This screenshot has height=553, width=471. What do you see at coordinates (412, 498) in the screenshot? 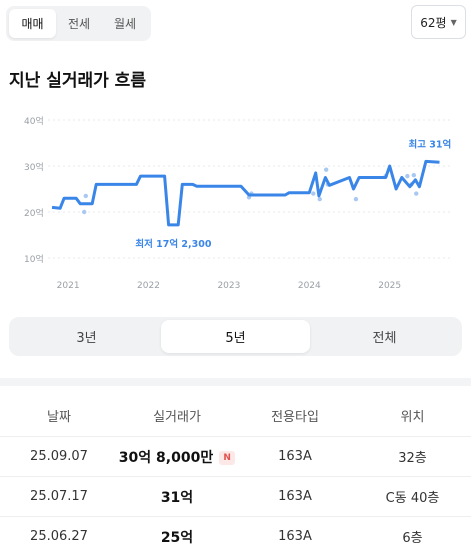
I see `row-floor: C동 40층` at bounding box center [412, 498].